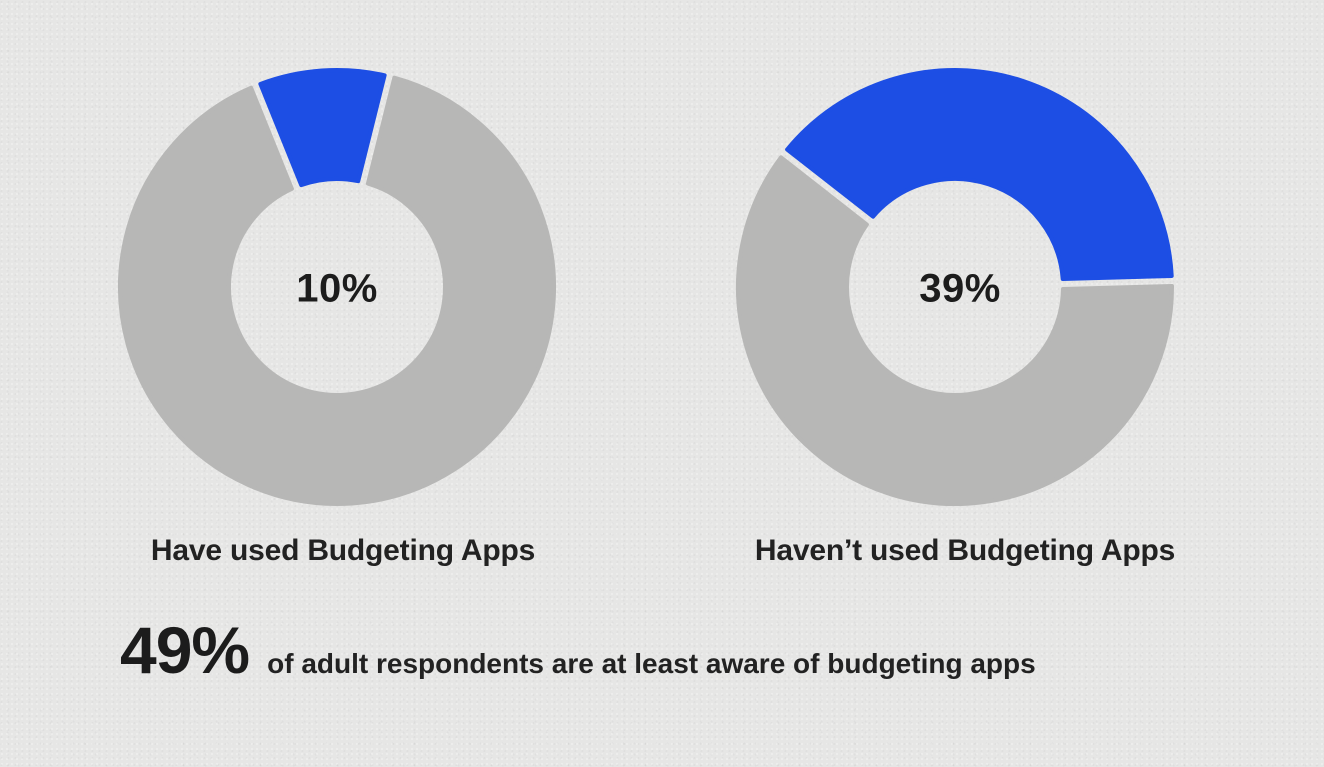 This screenshot has height=767, width=1324. Describe the element at coordinates (343, 550) in the screenshot. I see `caption-have-used: Have used Budgeting Apps` at that location.